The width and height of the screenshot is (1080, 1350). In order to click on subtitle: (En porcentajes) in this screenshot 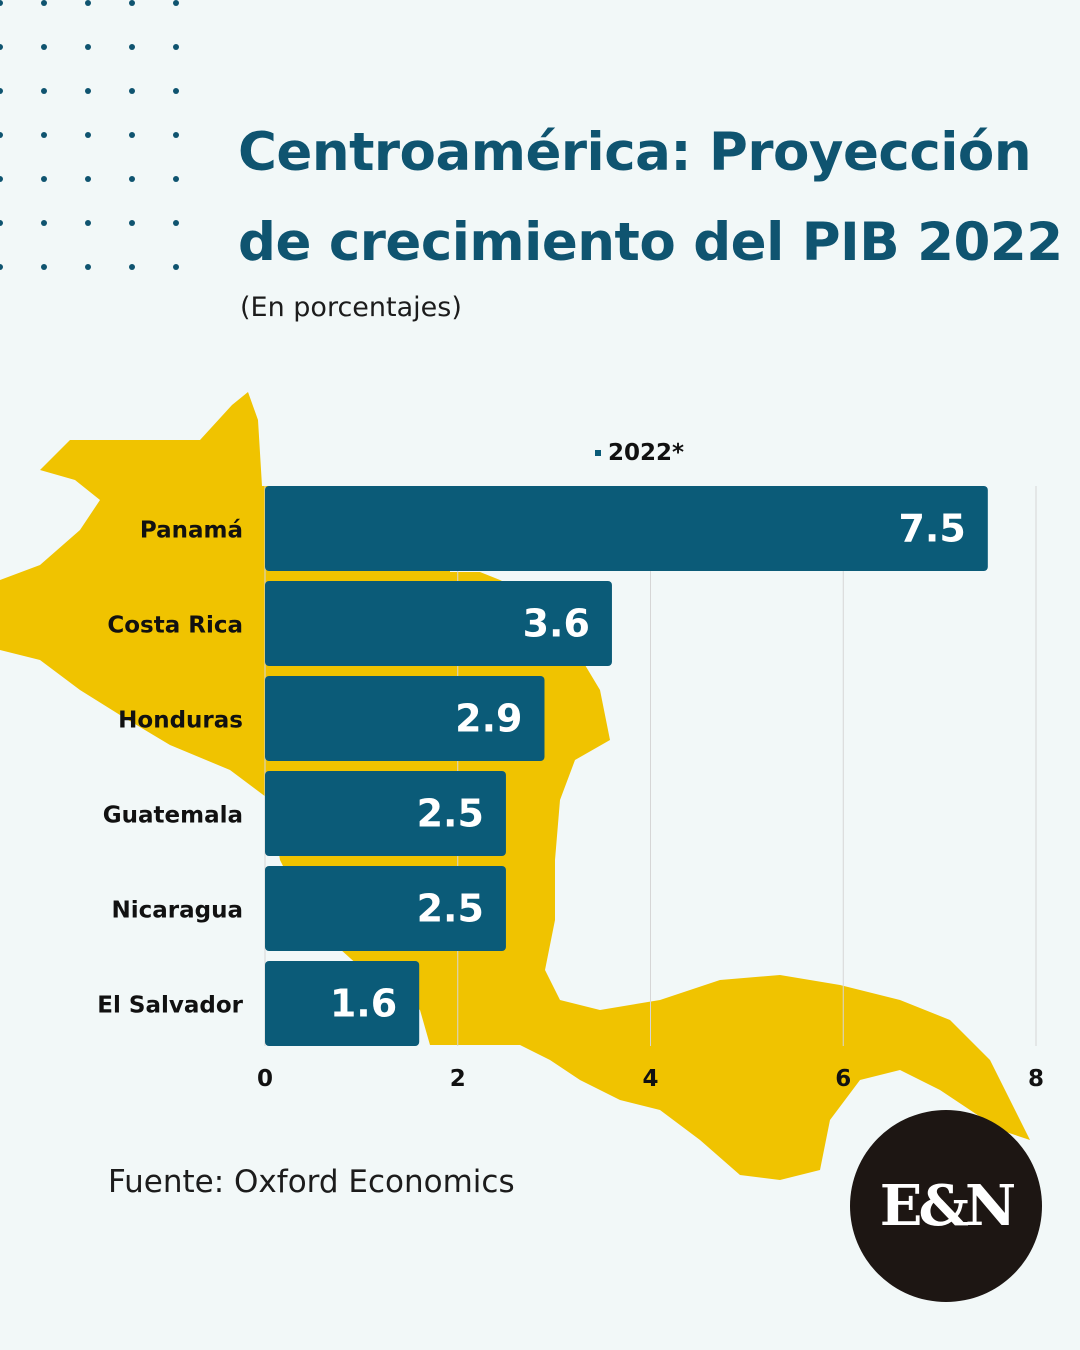, I will do `click(351, 307)`.